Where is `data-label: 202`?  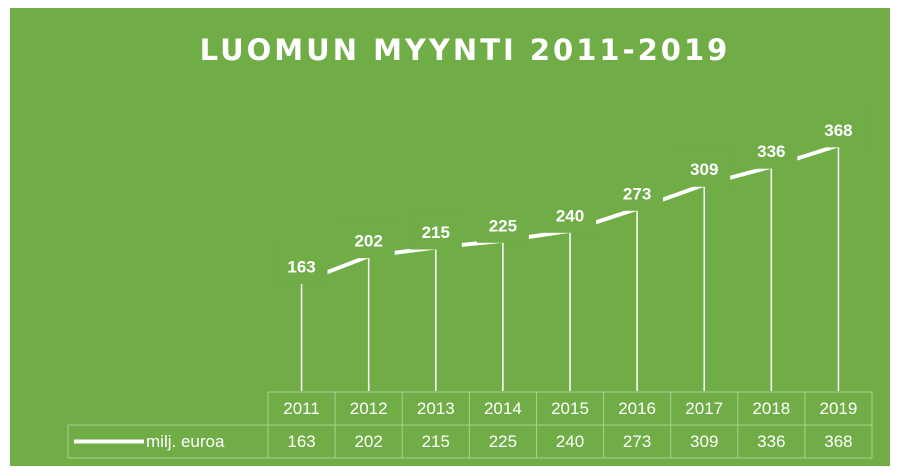
data-label: 202 is located at coordinates (368, 241).